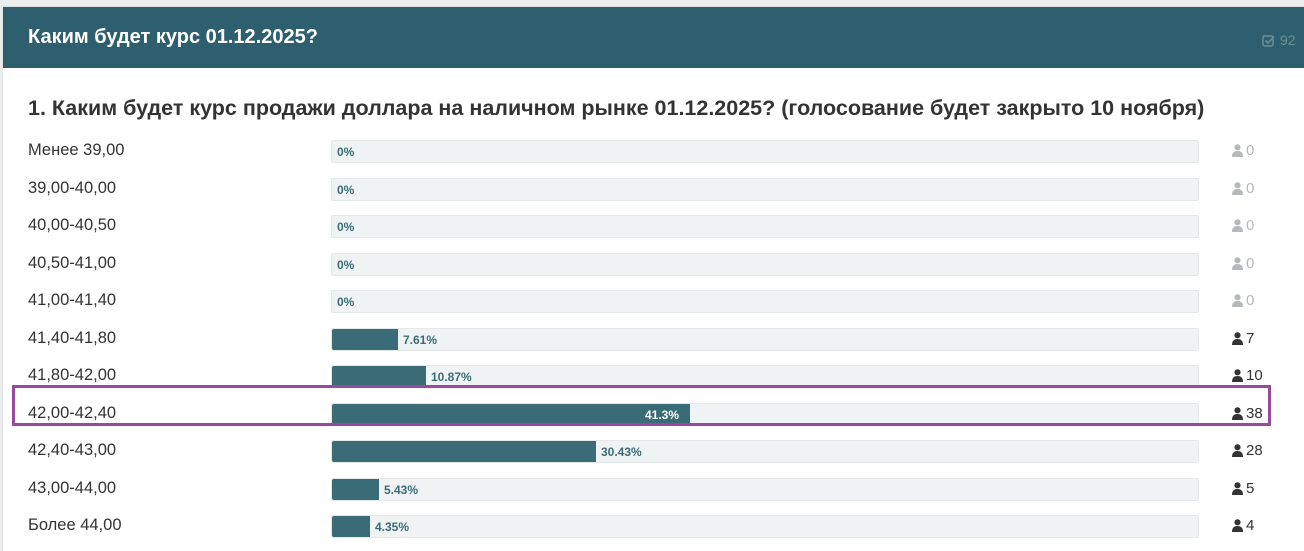 The width and height of the screenshot is (1304, 551). I want to click on poll-option-row: Более 44,00 4.35% 4, so click(653, 527).